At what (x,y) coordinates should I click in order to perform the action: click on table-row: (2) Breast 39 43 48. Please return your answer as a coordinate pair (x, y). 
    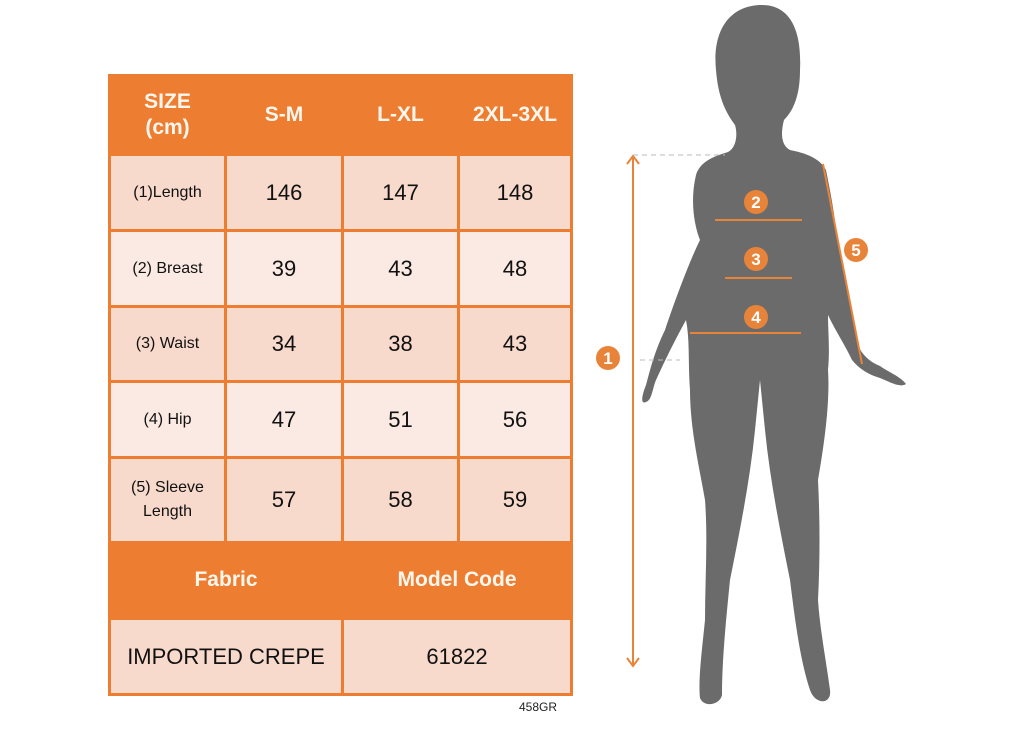
    Looking at the image, I should click on (340, 268).